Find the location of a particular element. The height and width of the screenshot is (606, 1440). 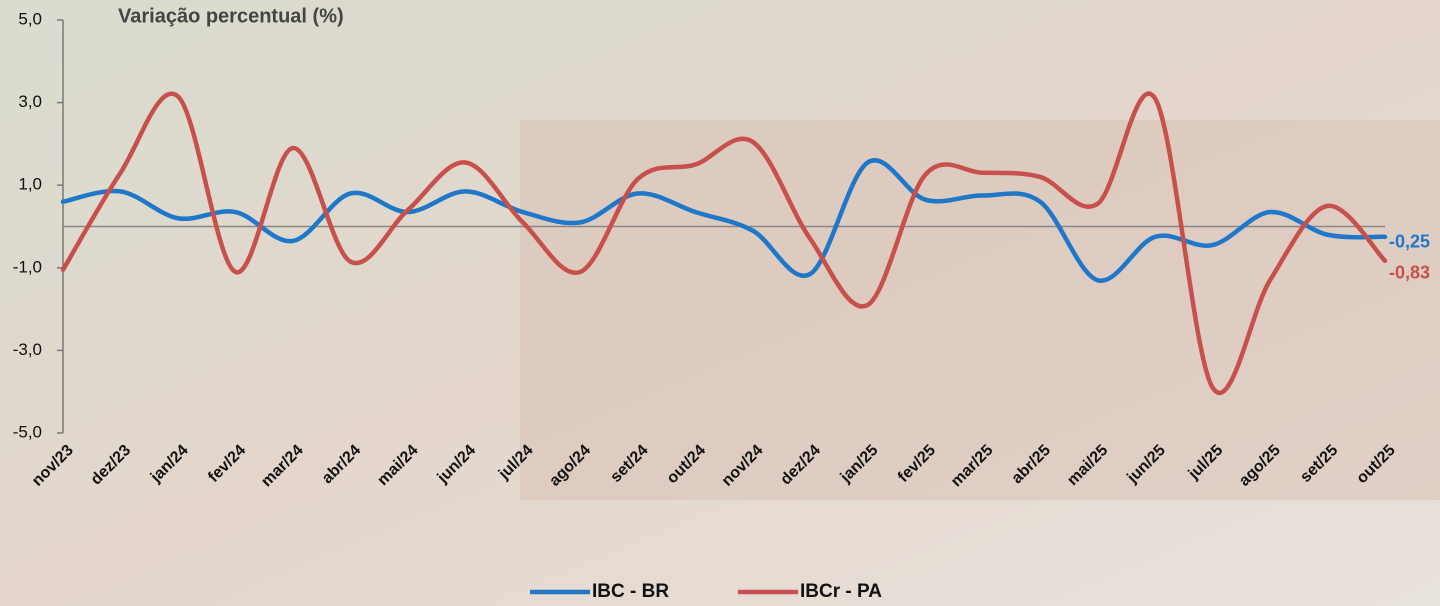

y-tick-label: 1,0 is located at coordinates (30, 184).